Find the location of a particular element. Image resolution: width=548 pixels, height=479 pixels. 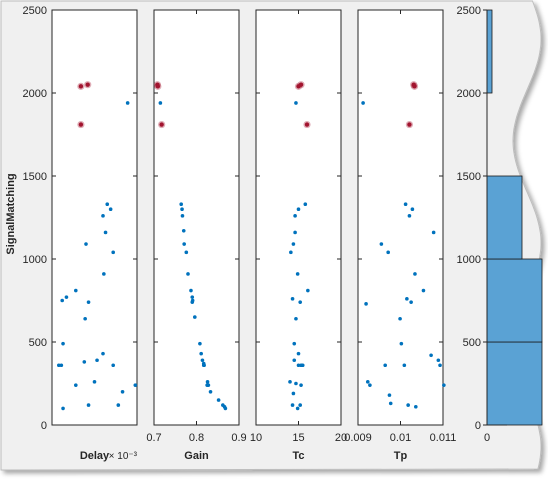

y-tick-label: 0 is located at coordinates (44, 426).